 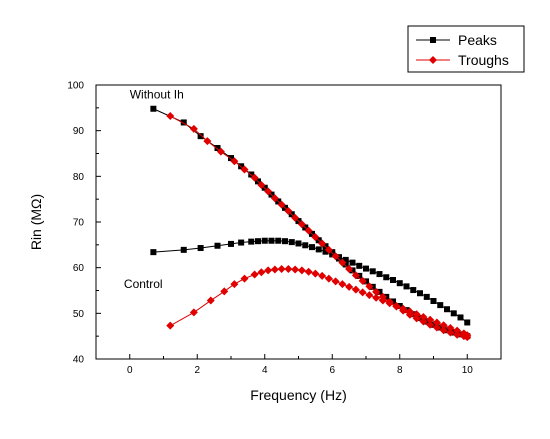 What do you see at coordinates (468, 370) in the screenshot?
I see `x-tick-label: 10` at bounding box center [468, 370].